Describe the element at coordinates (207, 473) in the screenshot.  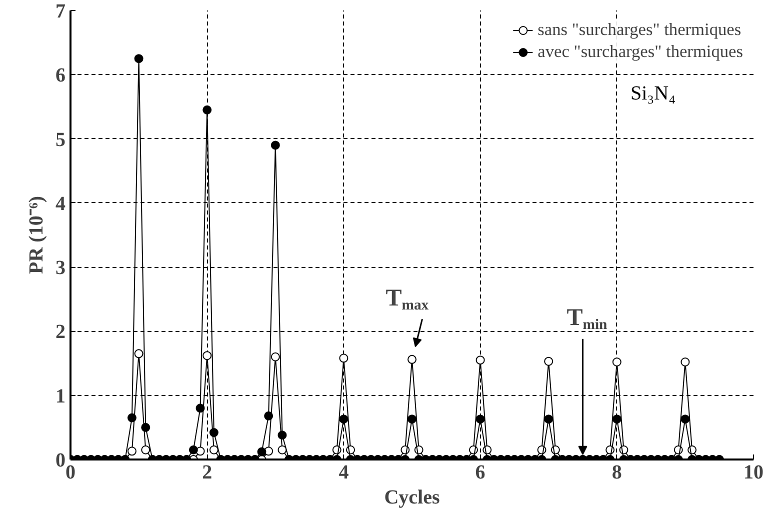
I see `x-tick-label: 2` at that location.